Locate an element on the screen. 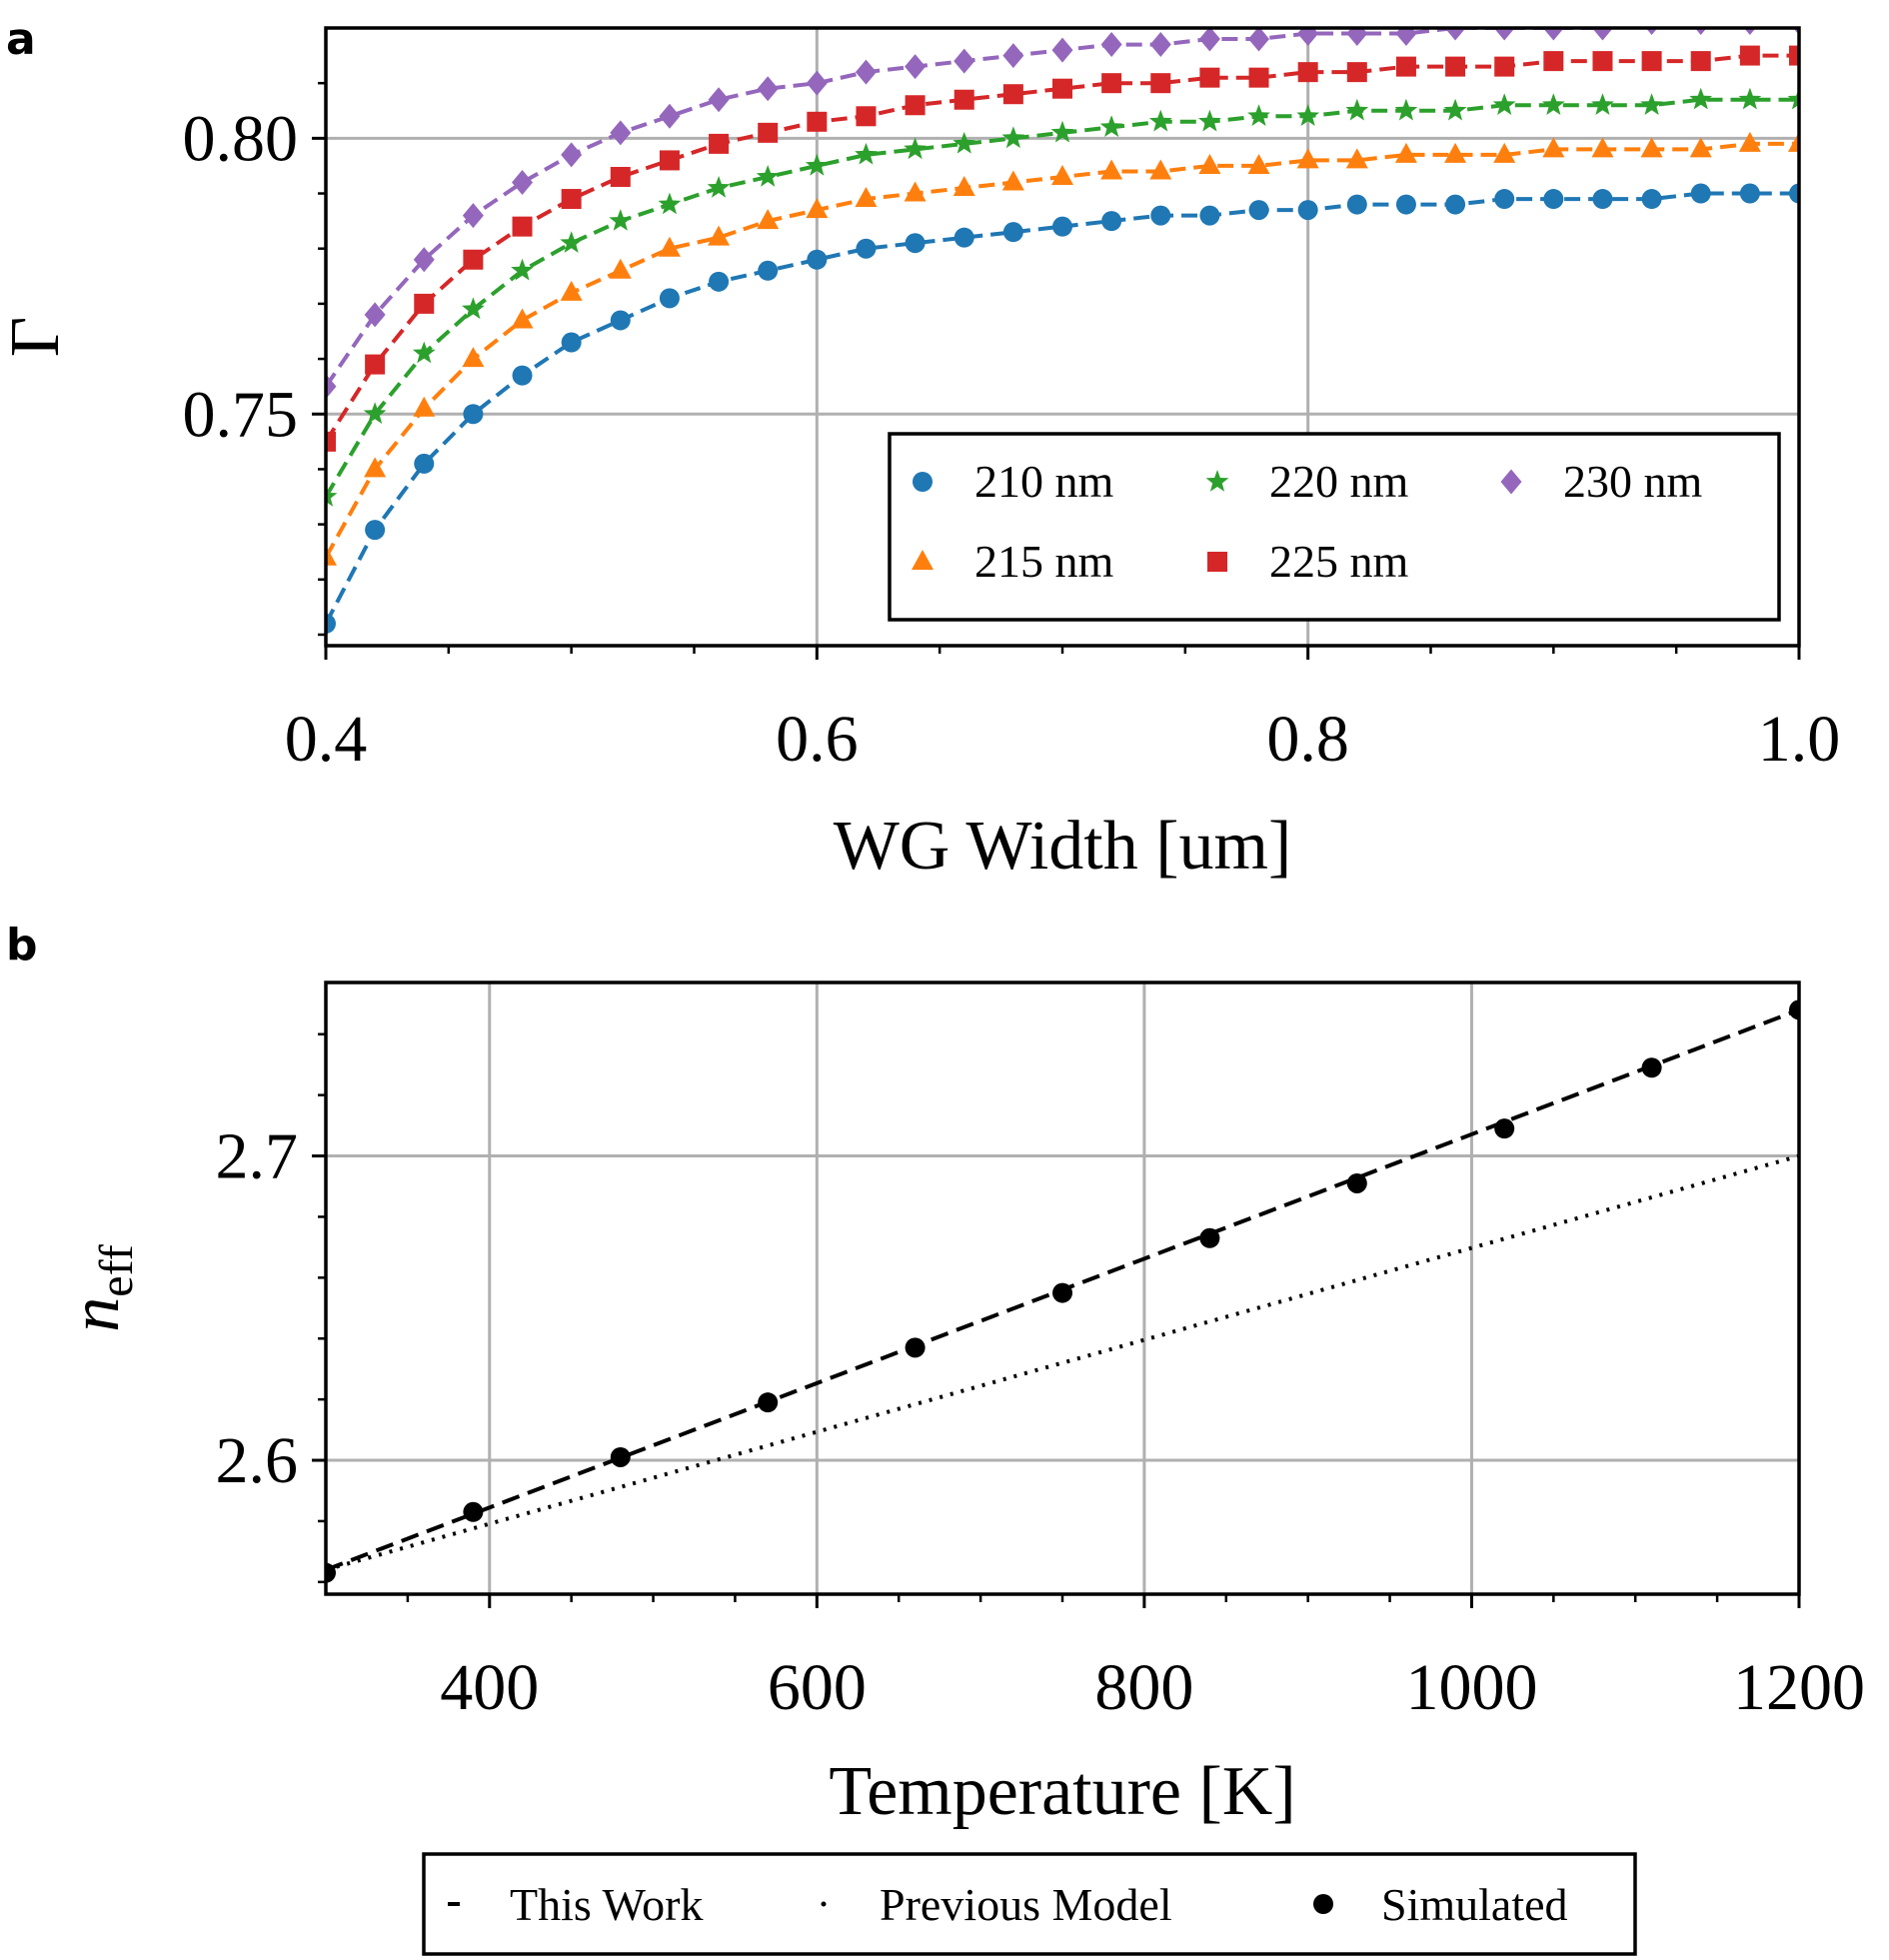 This screenshot has height=1960, width=1889. panel-a-legend-box is located at coordinates (1334, 527).